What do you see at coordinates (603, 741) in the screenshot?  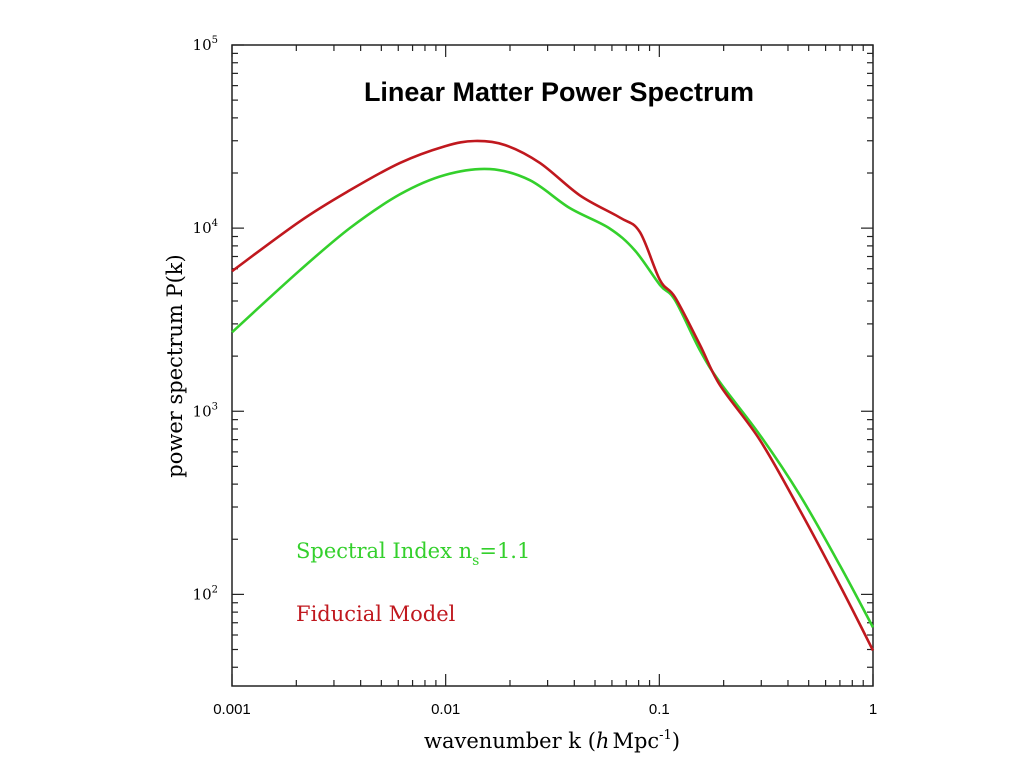 I see `x-axis-label-h: h` at bounding box center [603, 741].